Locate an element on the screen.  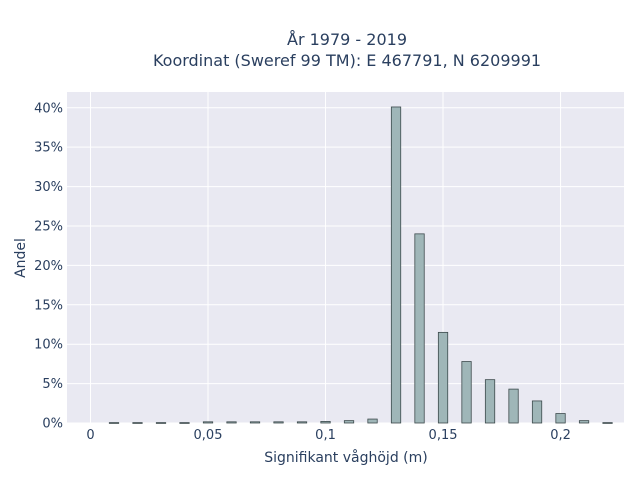
y-axis-title: Andel is located at coordinates (21, 258).